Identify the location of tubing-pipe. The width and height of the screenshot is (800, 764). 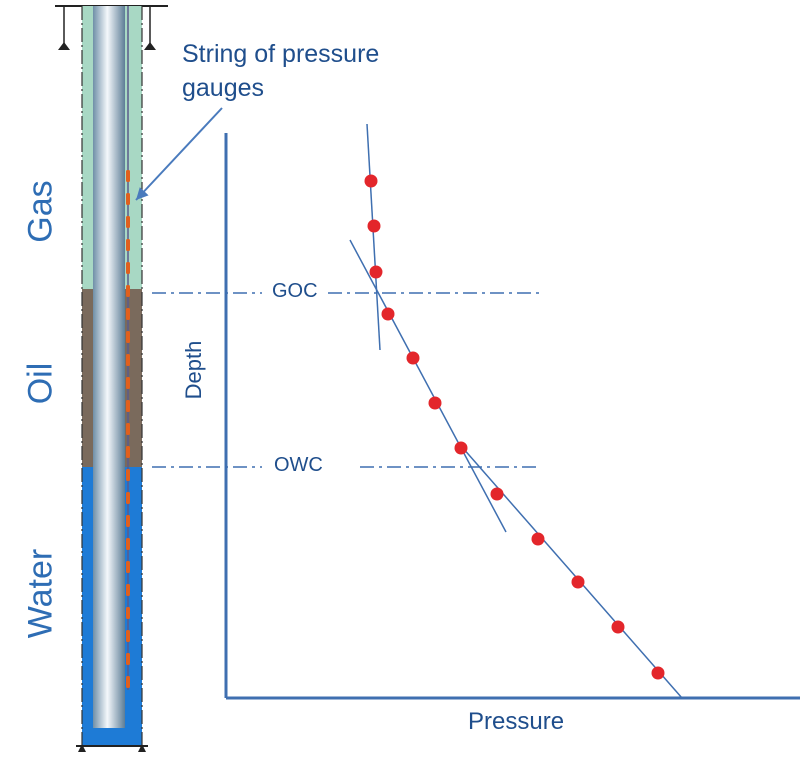
(109, 367).